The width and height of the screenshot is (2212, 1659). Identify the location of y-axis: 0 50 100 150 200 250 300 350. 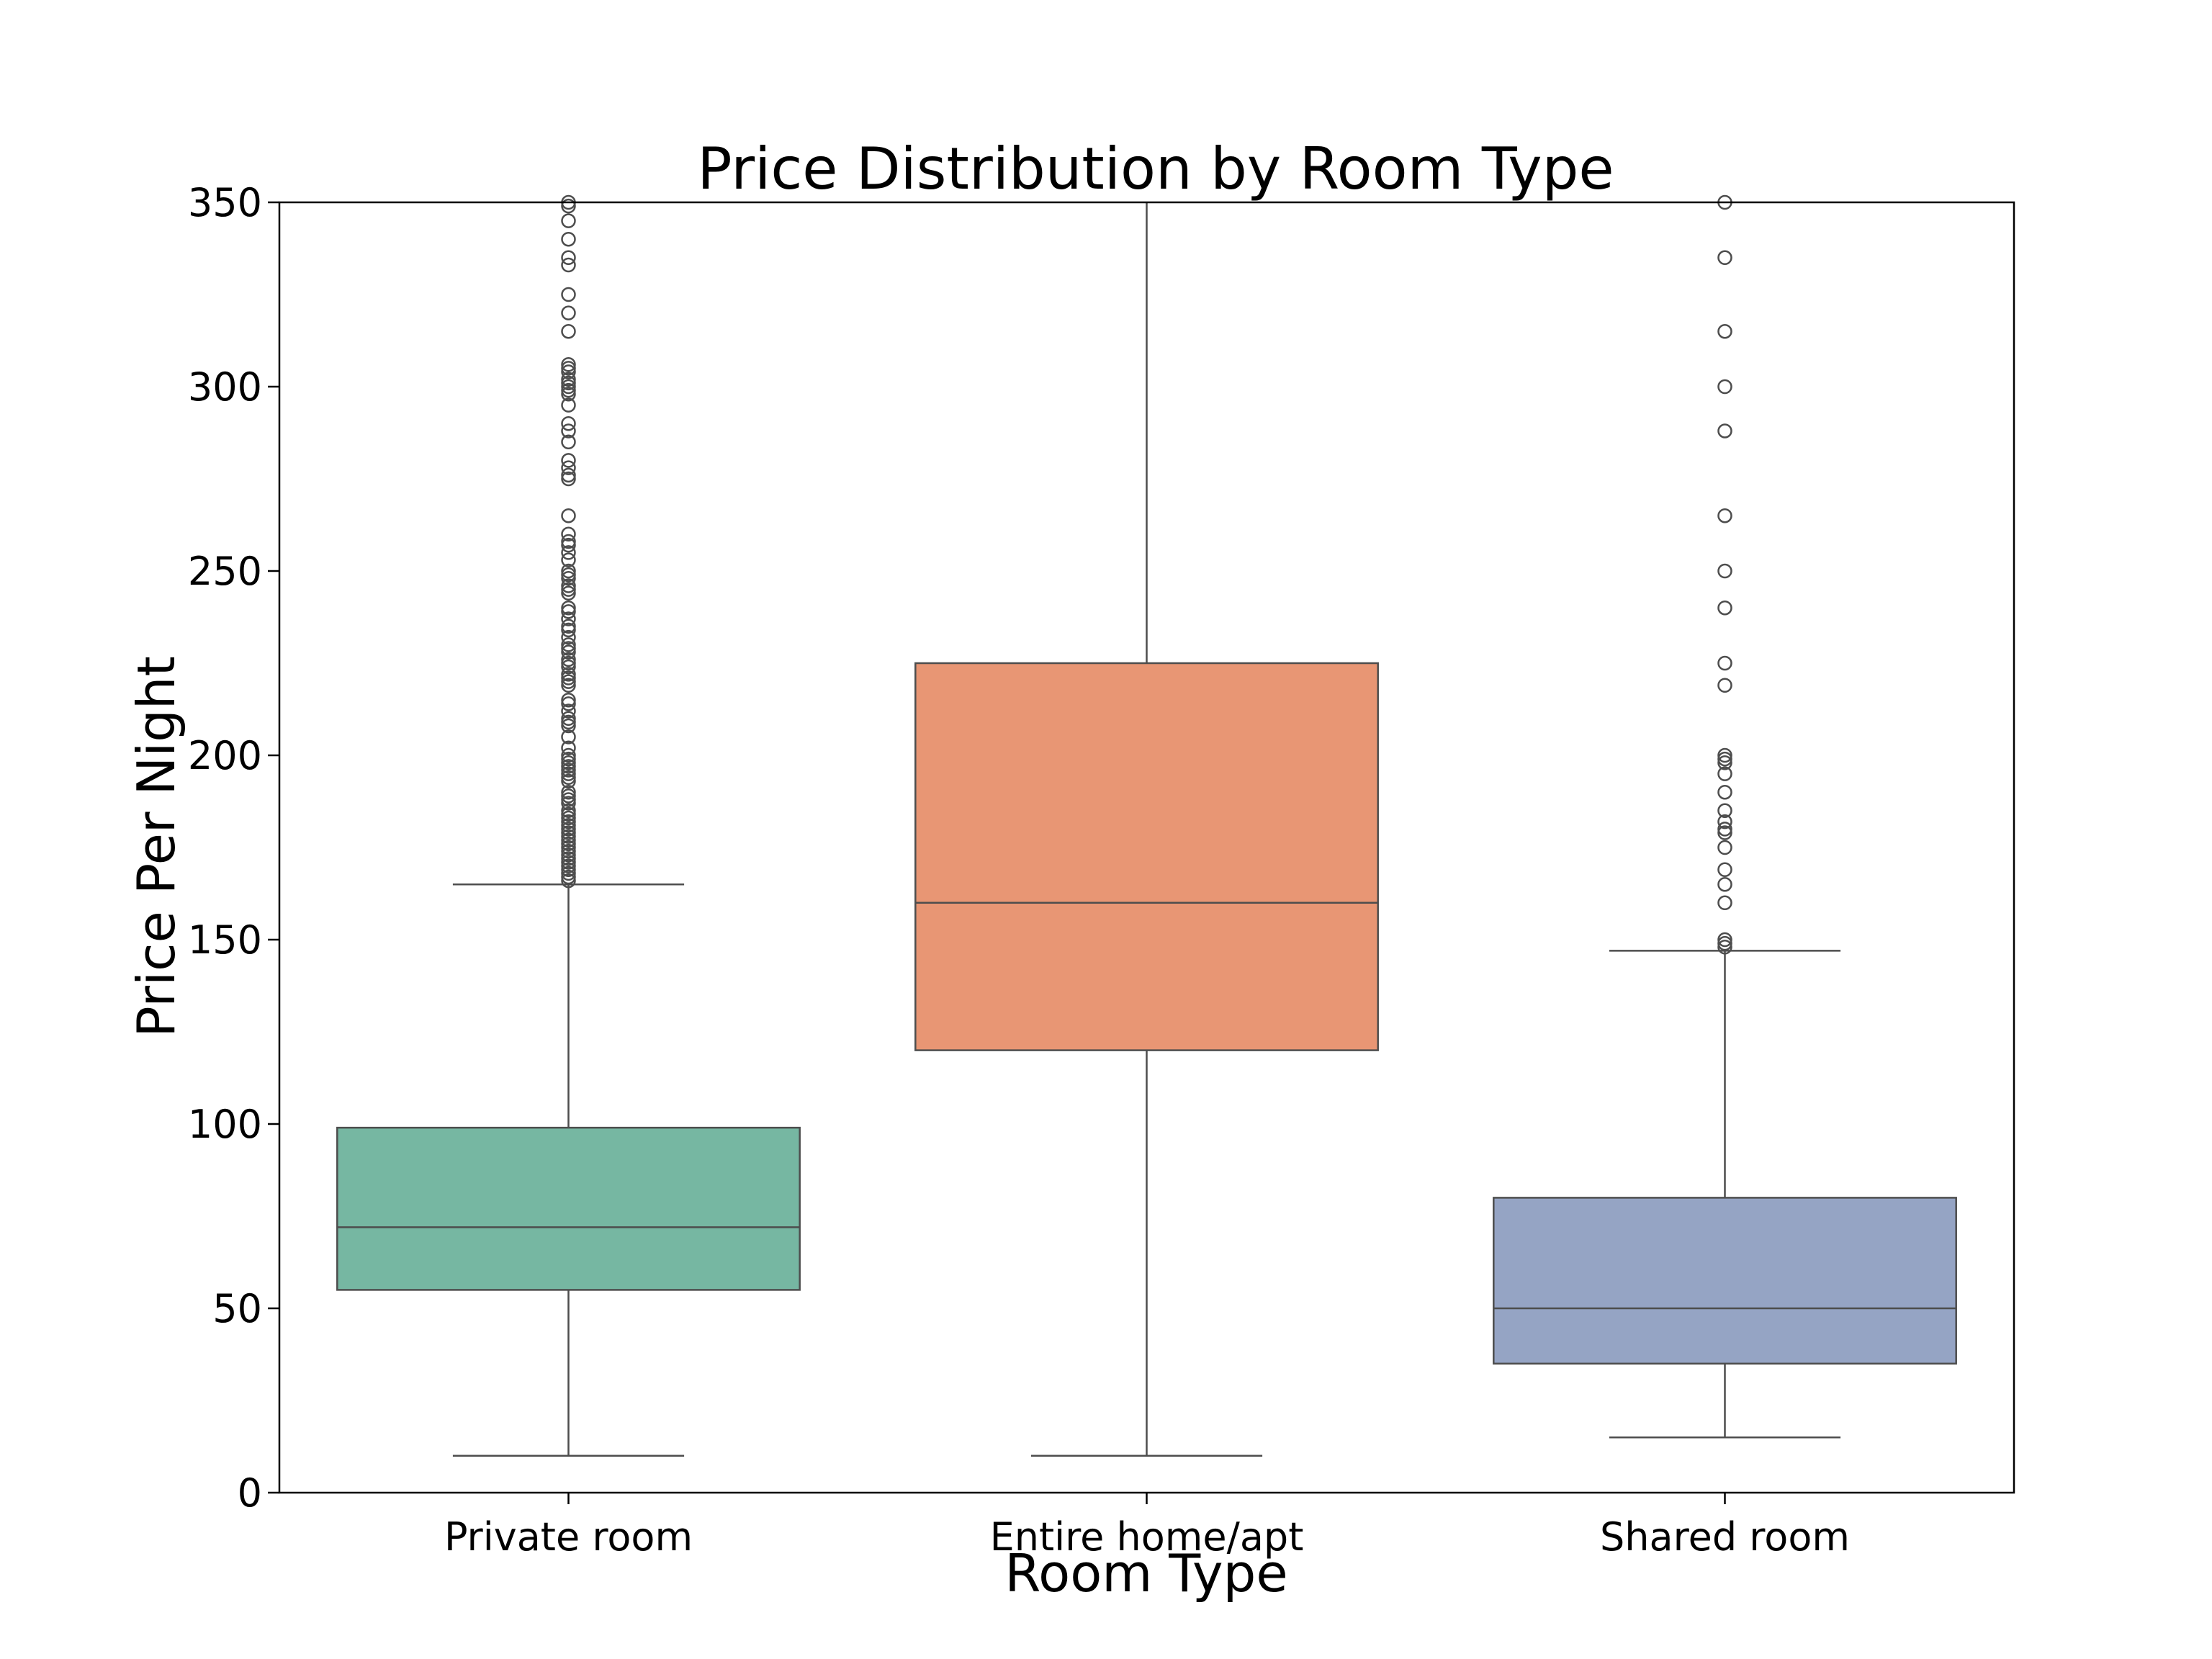
(233, 848).